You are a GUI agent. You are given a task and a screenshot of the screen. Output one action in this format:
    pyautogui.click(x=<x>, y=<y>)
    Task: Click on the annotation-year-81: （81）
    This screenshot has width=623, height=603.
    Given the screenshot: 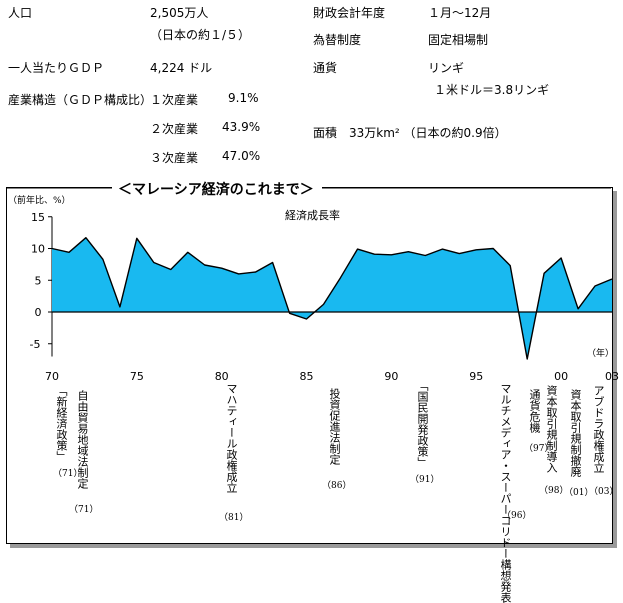 What is the action you would take?
    pyautogui.click(x=234, y=518)
    